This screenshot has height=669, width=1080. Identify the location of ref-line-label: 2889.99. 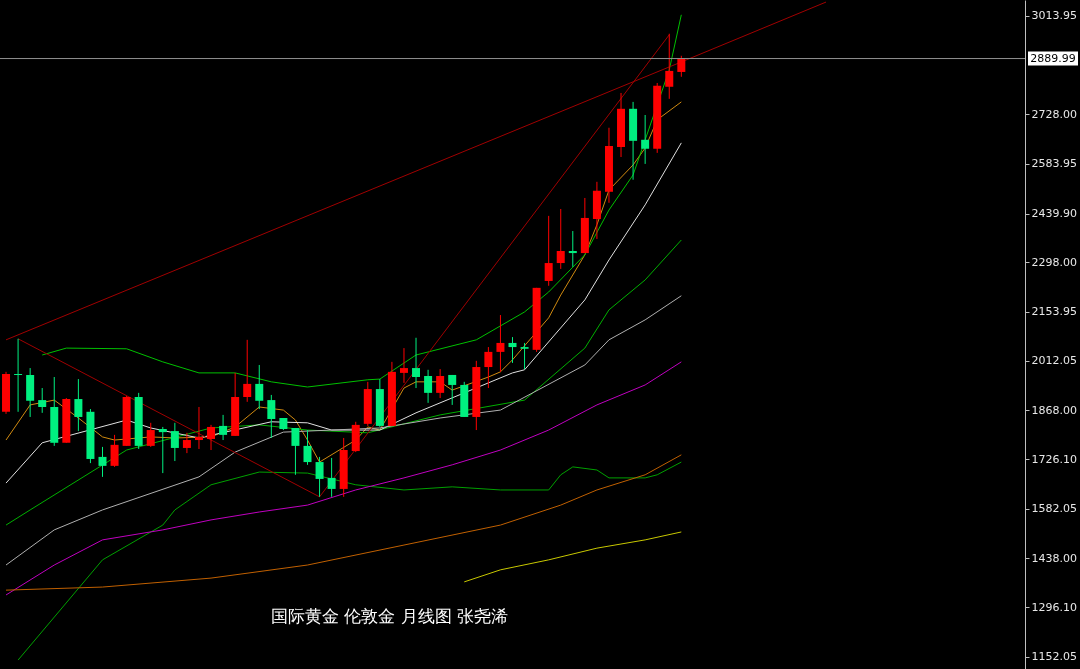
(1053, 58).